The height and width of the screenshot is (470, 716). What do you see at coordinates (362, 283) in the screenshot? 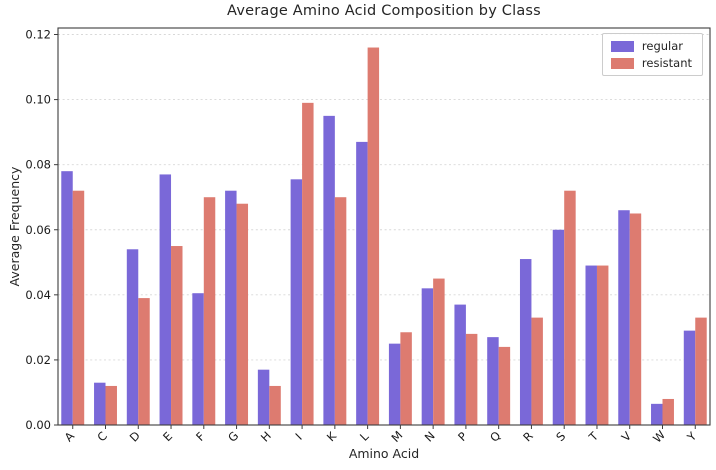
I see `bar-regular-L` at bounding box center [362, 283].